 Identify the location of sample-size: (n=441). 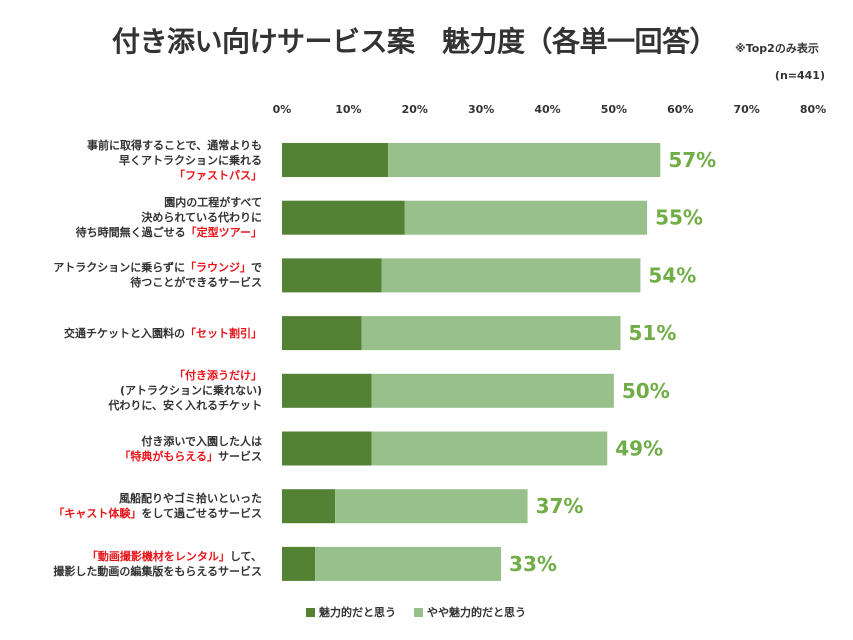
(799, 75).